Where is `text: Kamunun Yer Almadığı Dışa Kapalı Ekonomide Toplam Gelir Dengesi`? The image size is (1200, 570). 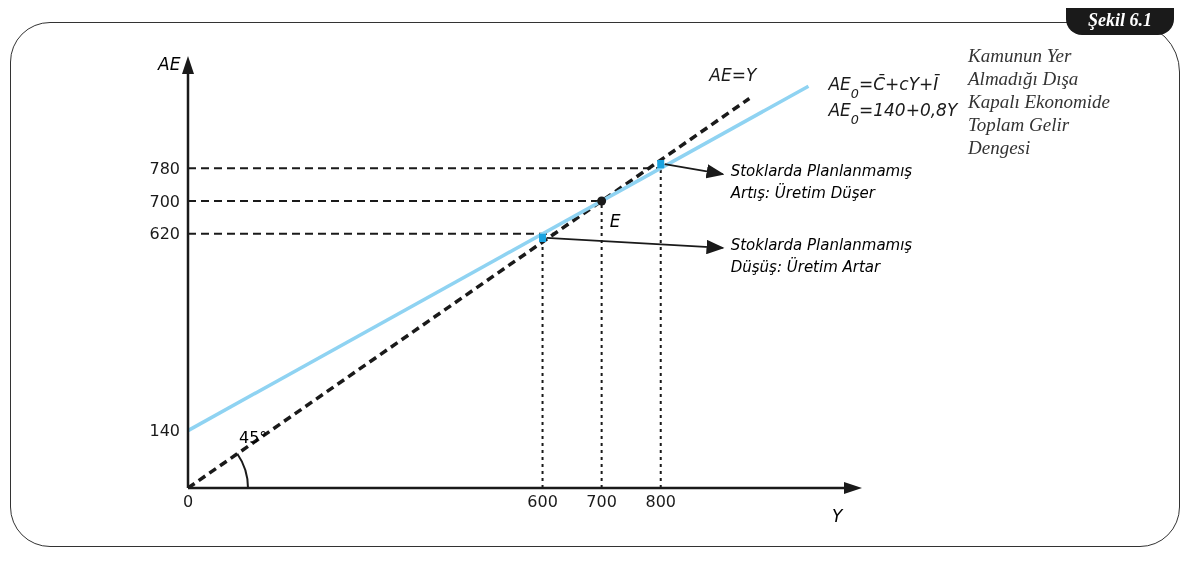
text: Kamunun Yer Almadığı Dışa Kapalı Ekonomide Toplam Gelir Dengesi is located at coordinates (1039, 101).